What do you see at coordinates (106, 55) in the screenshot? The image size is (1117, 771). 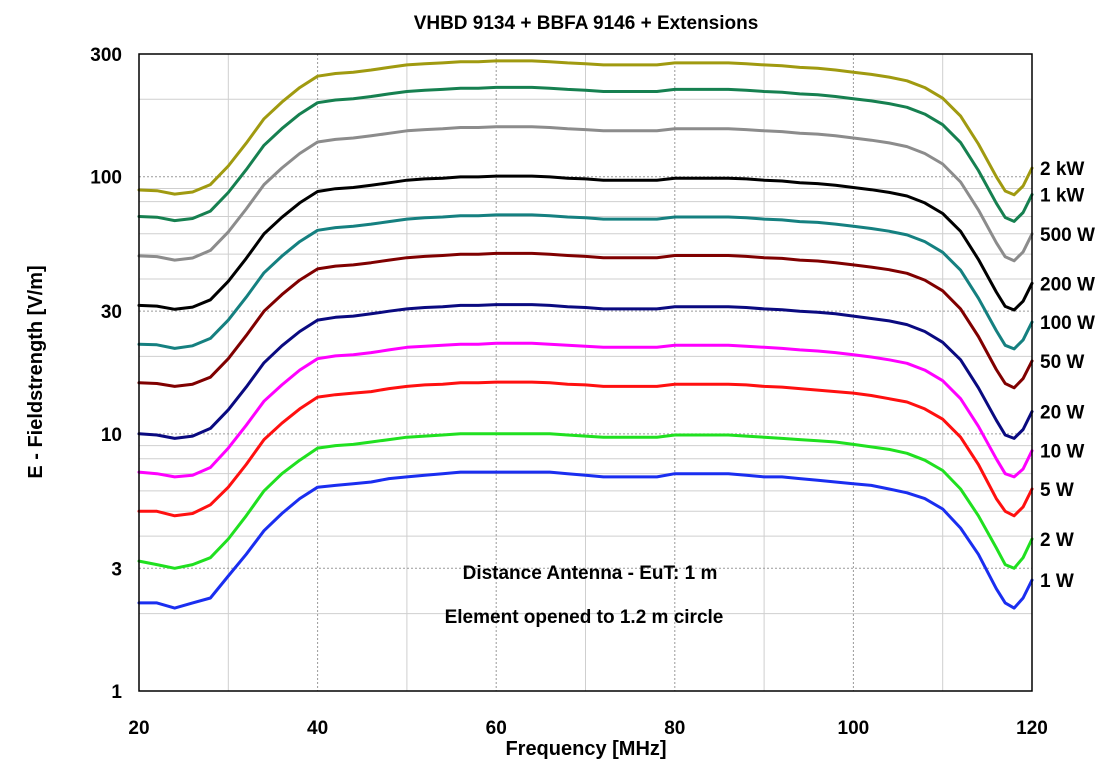 I see `y-tick-label: 300` at bounding box center [106, 55].